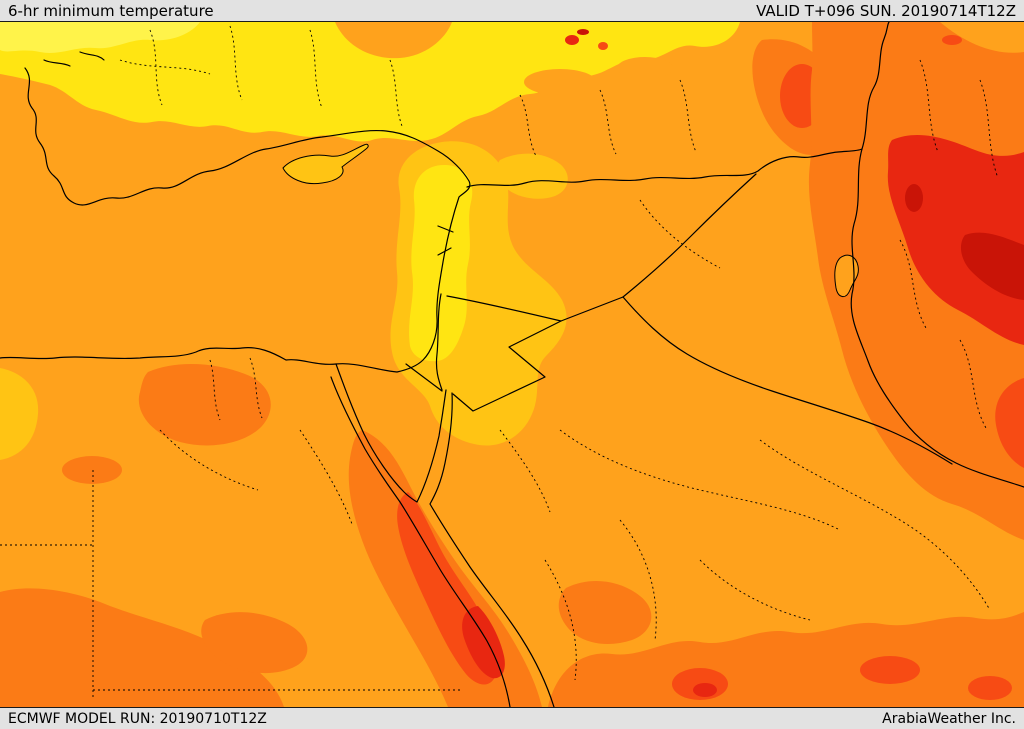 The height and width of the screenshot is (729, 1024). What do you see at coordinates (230, 585) in the screenshot?
I see `egypt-libya-sudan-borders-dotted` at bounding box center [230, 585].